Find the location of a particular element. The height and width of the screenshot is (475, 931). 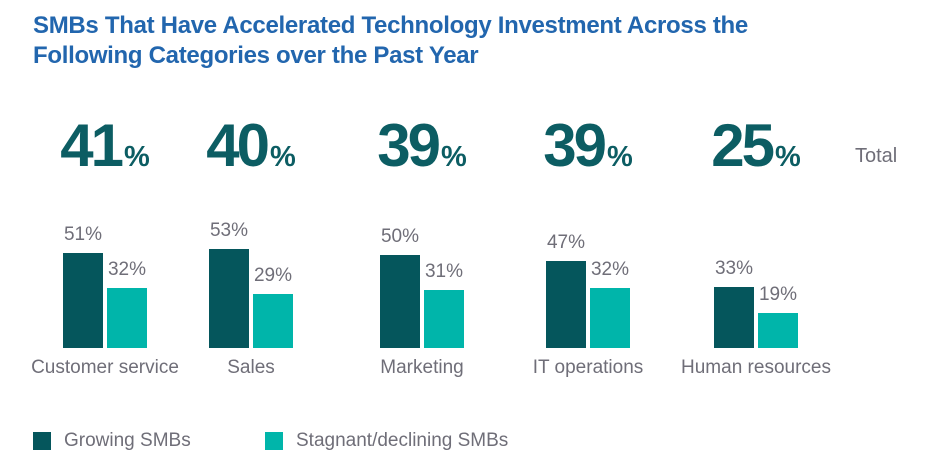

bar-value-label: 53% is located at coordinates (229, 230).